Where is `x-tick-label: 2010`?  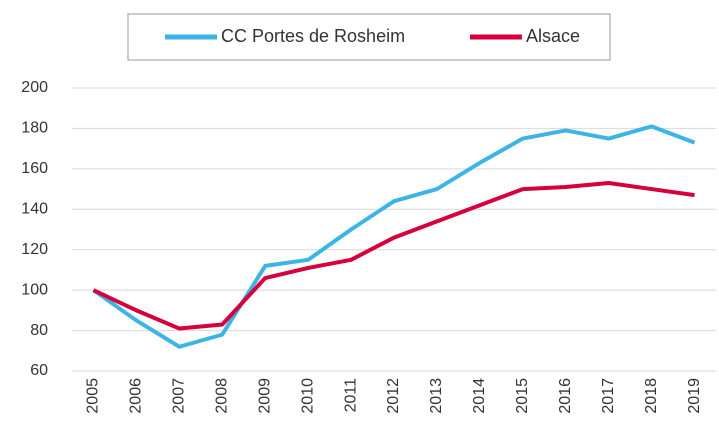
x-tick-label: 2010 is located at coordinates (307, 396).